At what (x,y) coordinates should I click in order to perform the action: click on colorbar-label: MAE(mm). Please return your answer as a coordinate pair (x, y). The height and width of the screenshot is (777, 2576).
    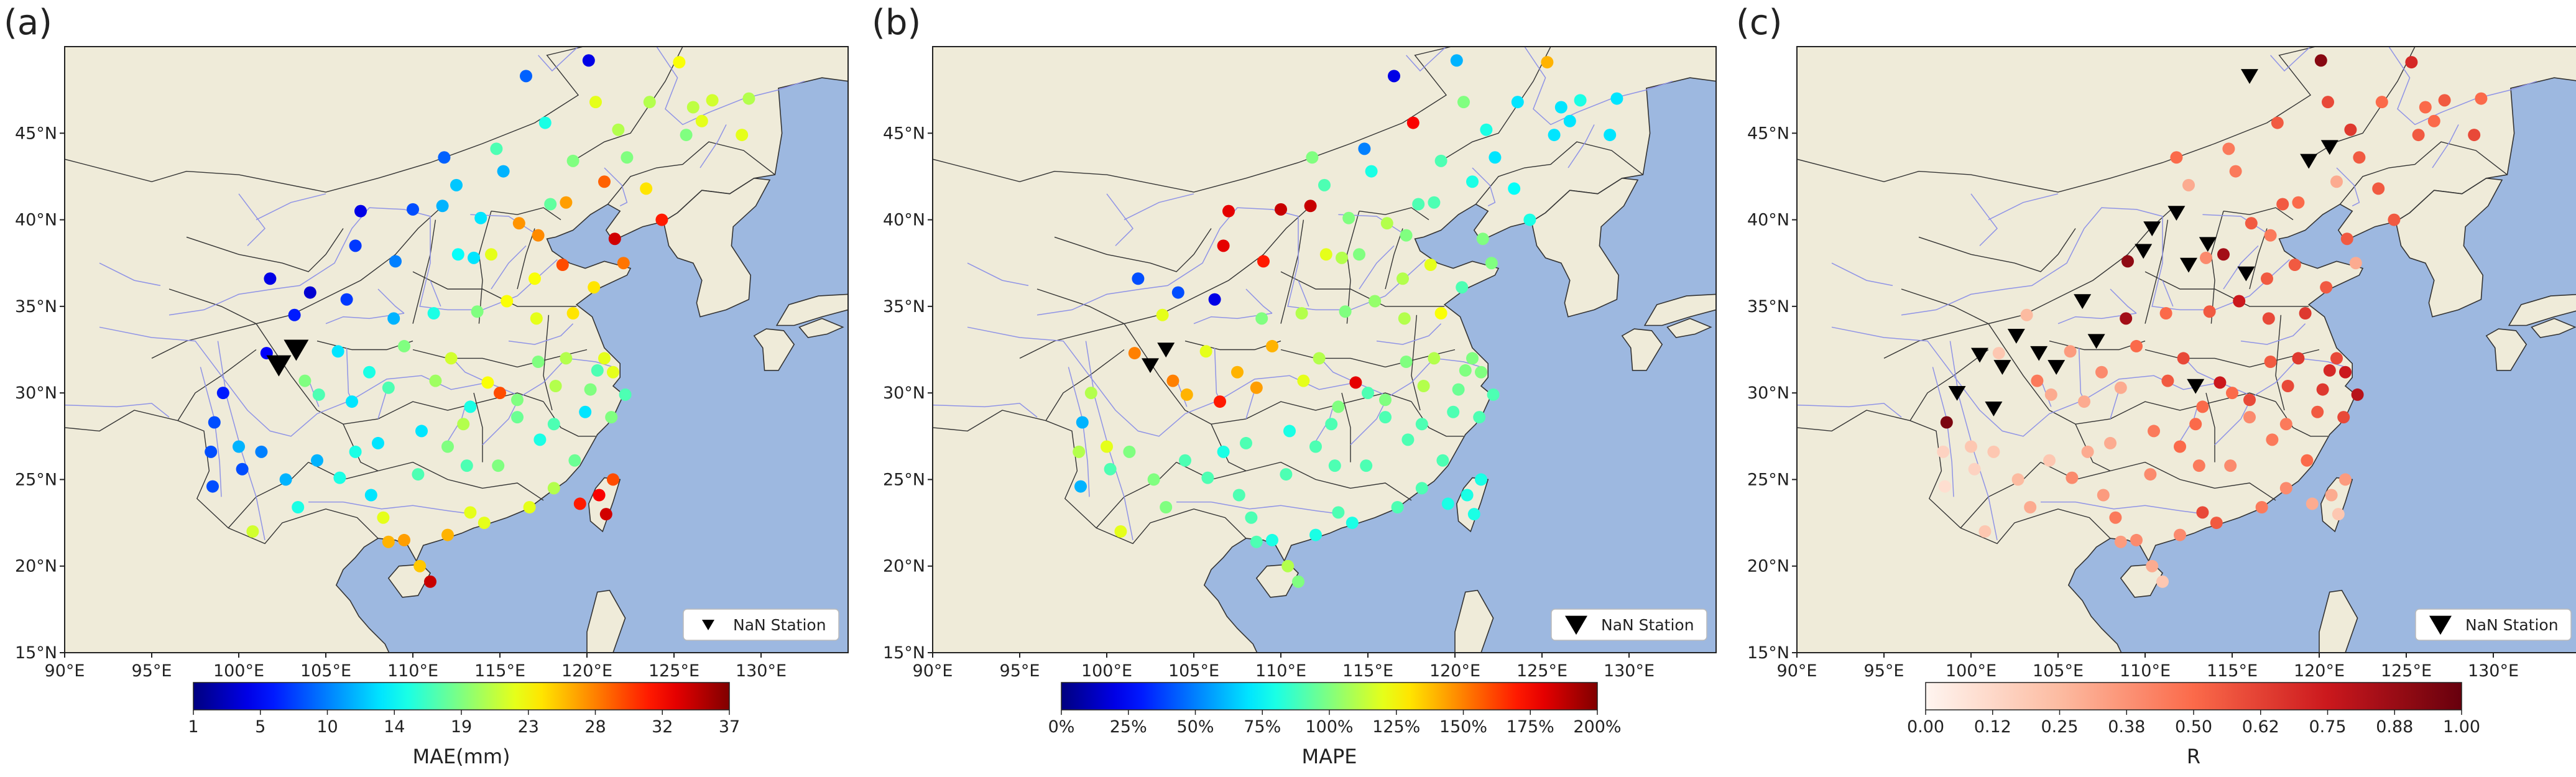
    Looking at the image, I should click on (461, 756).